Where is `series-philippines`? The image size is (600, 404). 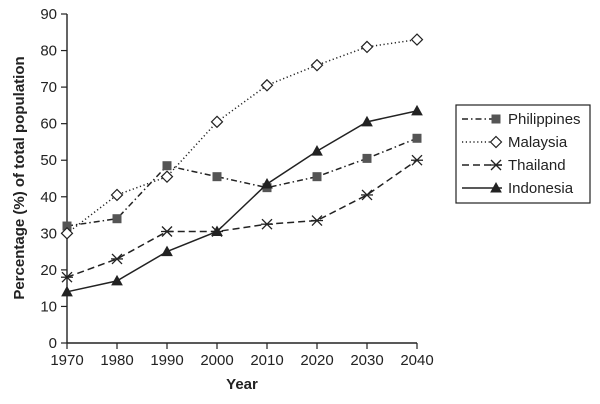 series-philippines is located at coordinates (242, 182).